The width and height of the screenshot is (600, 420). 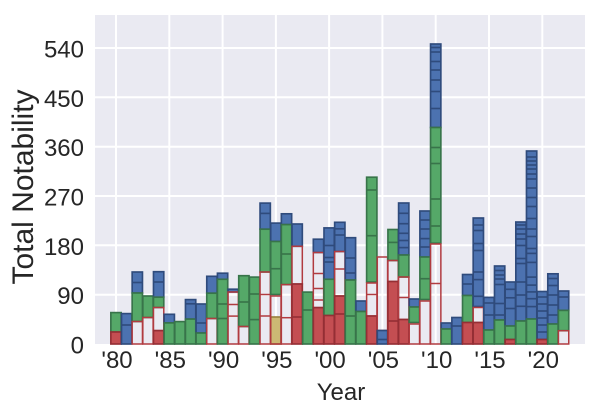 I want to click on svg-text: '05, so click(x=383, y=360).